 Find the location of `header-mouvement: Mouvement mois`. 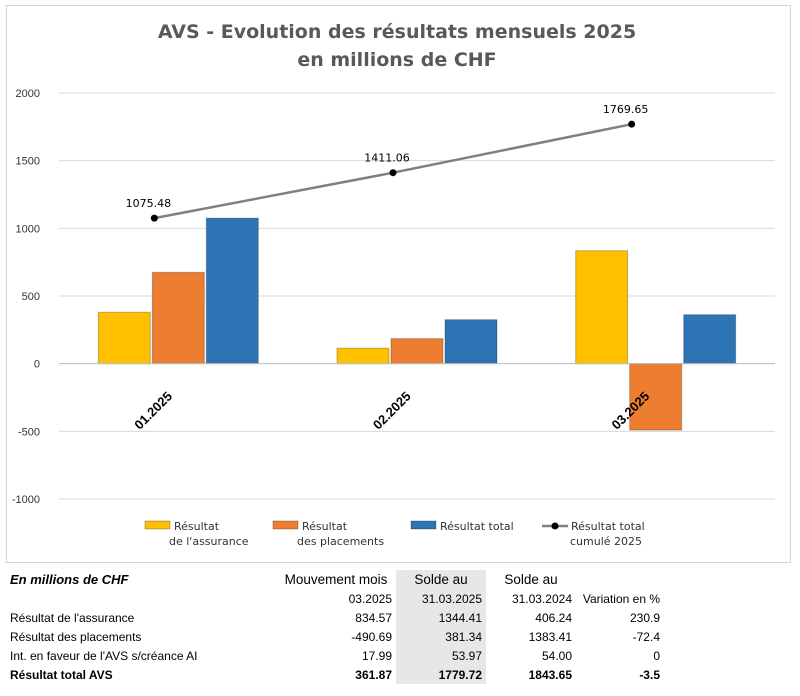

header-mouvement: Mouvement mois is located at coordinates (336, 579).